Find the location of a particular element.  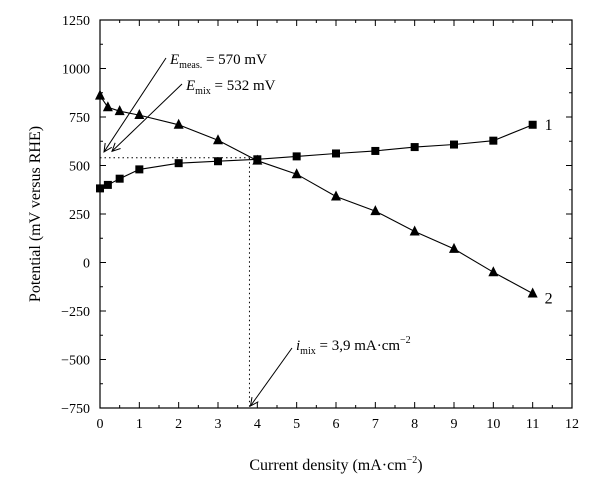

i-mix-arrow-head is located at coordinates (254, 402).